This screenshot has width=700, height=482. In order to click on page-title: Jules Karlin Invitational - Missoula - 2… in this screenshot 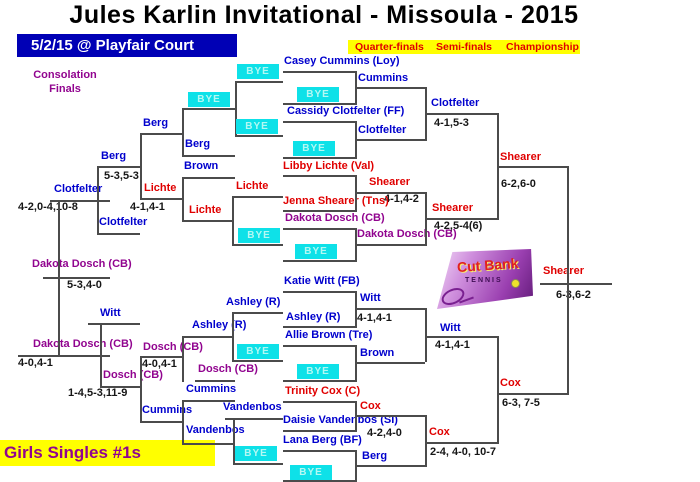, I will do `click(324, 15)`.